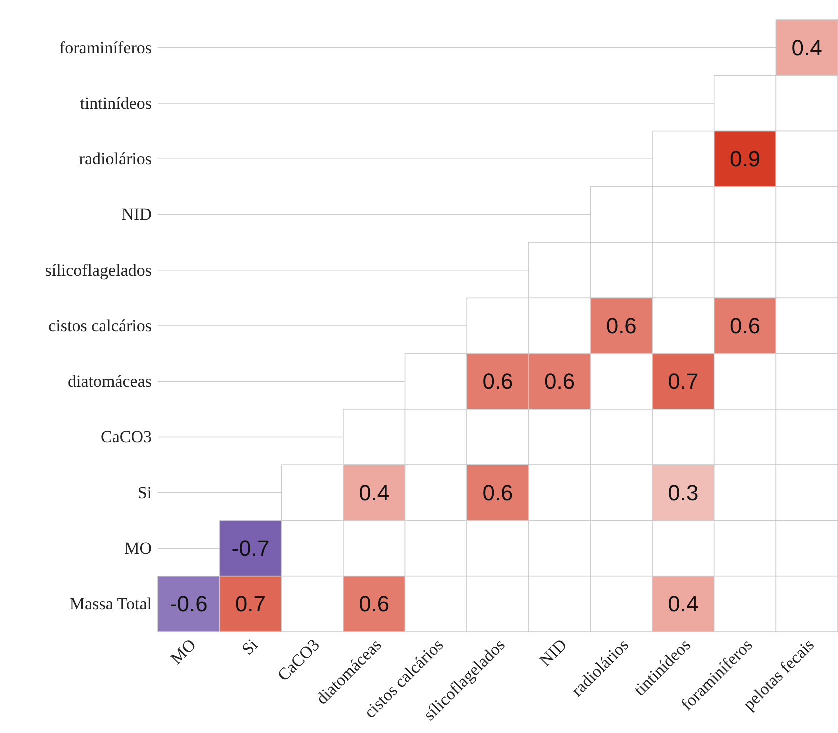 This screenshot has width=838, height=733. What do you see at coordinates (553, 653) in the screenshot?
I see `x-tick-label: NID` at bounding box center [553, 653].